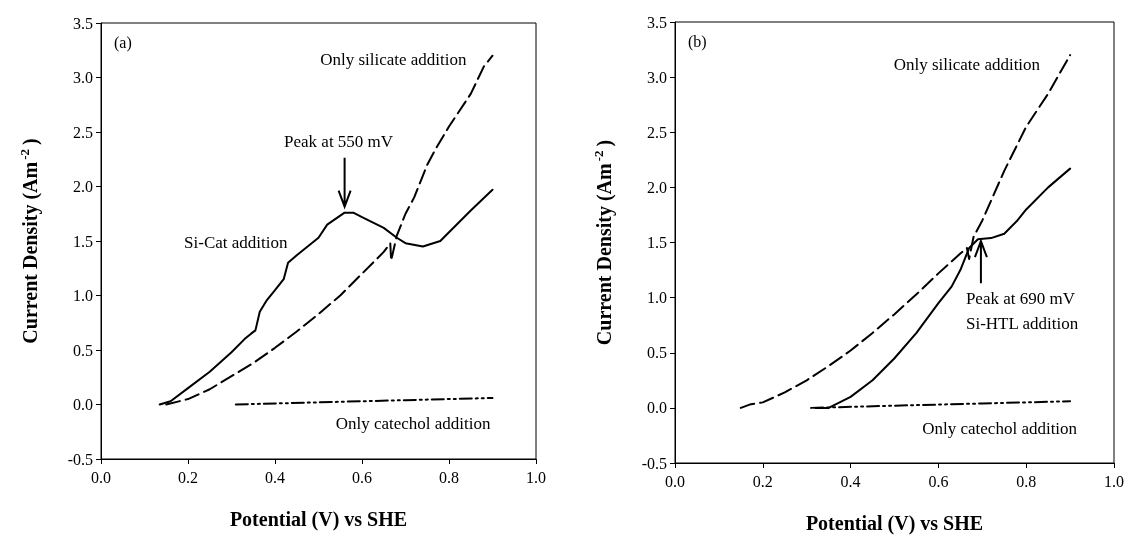 This screenshot has height=539, width=1131. What do you see at coordinates (236, 243) in the screenshot?
I see `annotation: Si-Cat addition` at bounding box center [236, 243].